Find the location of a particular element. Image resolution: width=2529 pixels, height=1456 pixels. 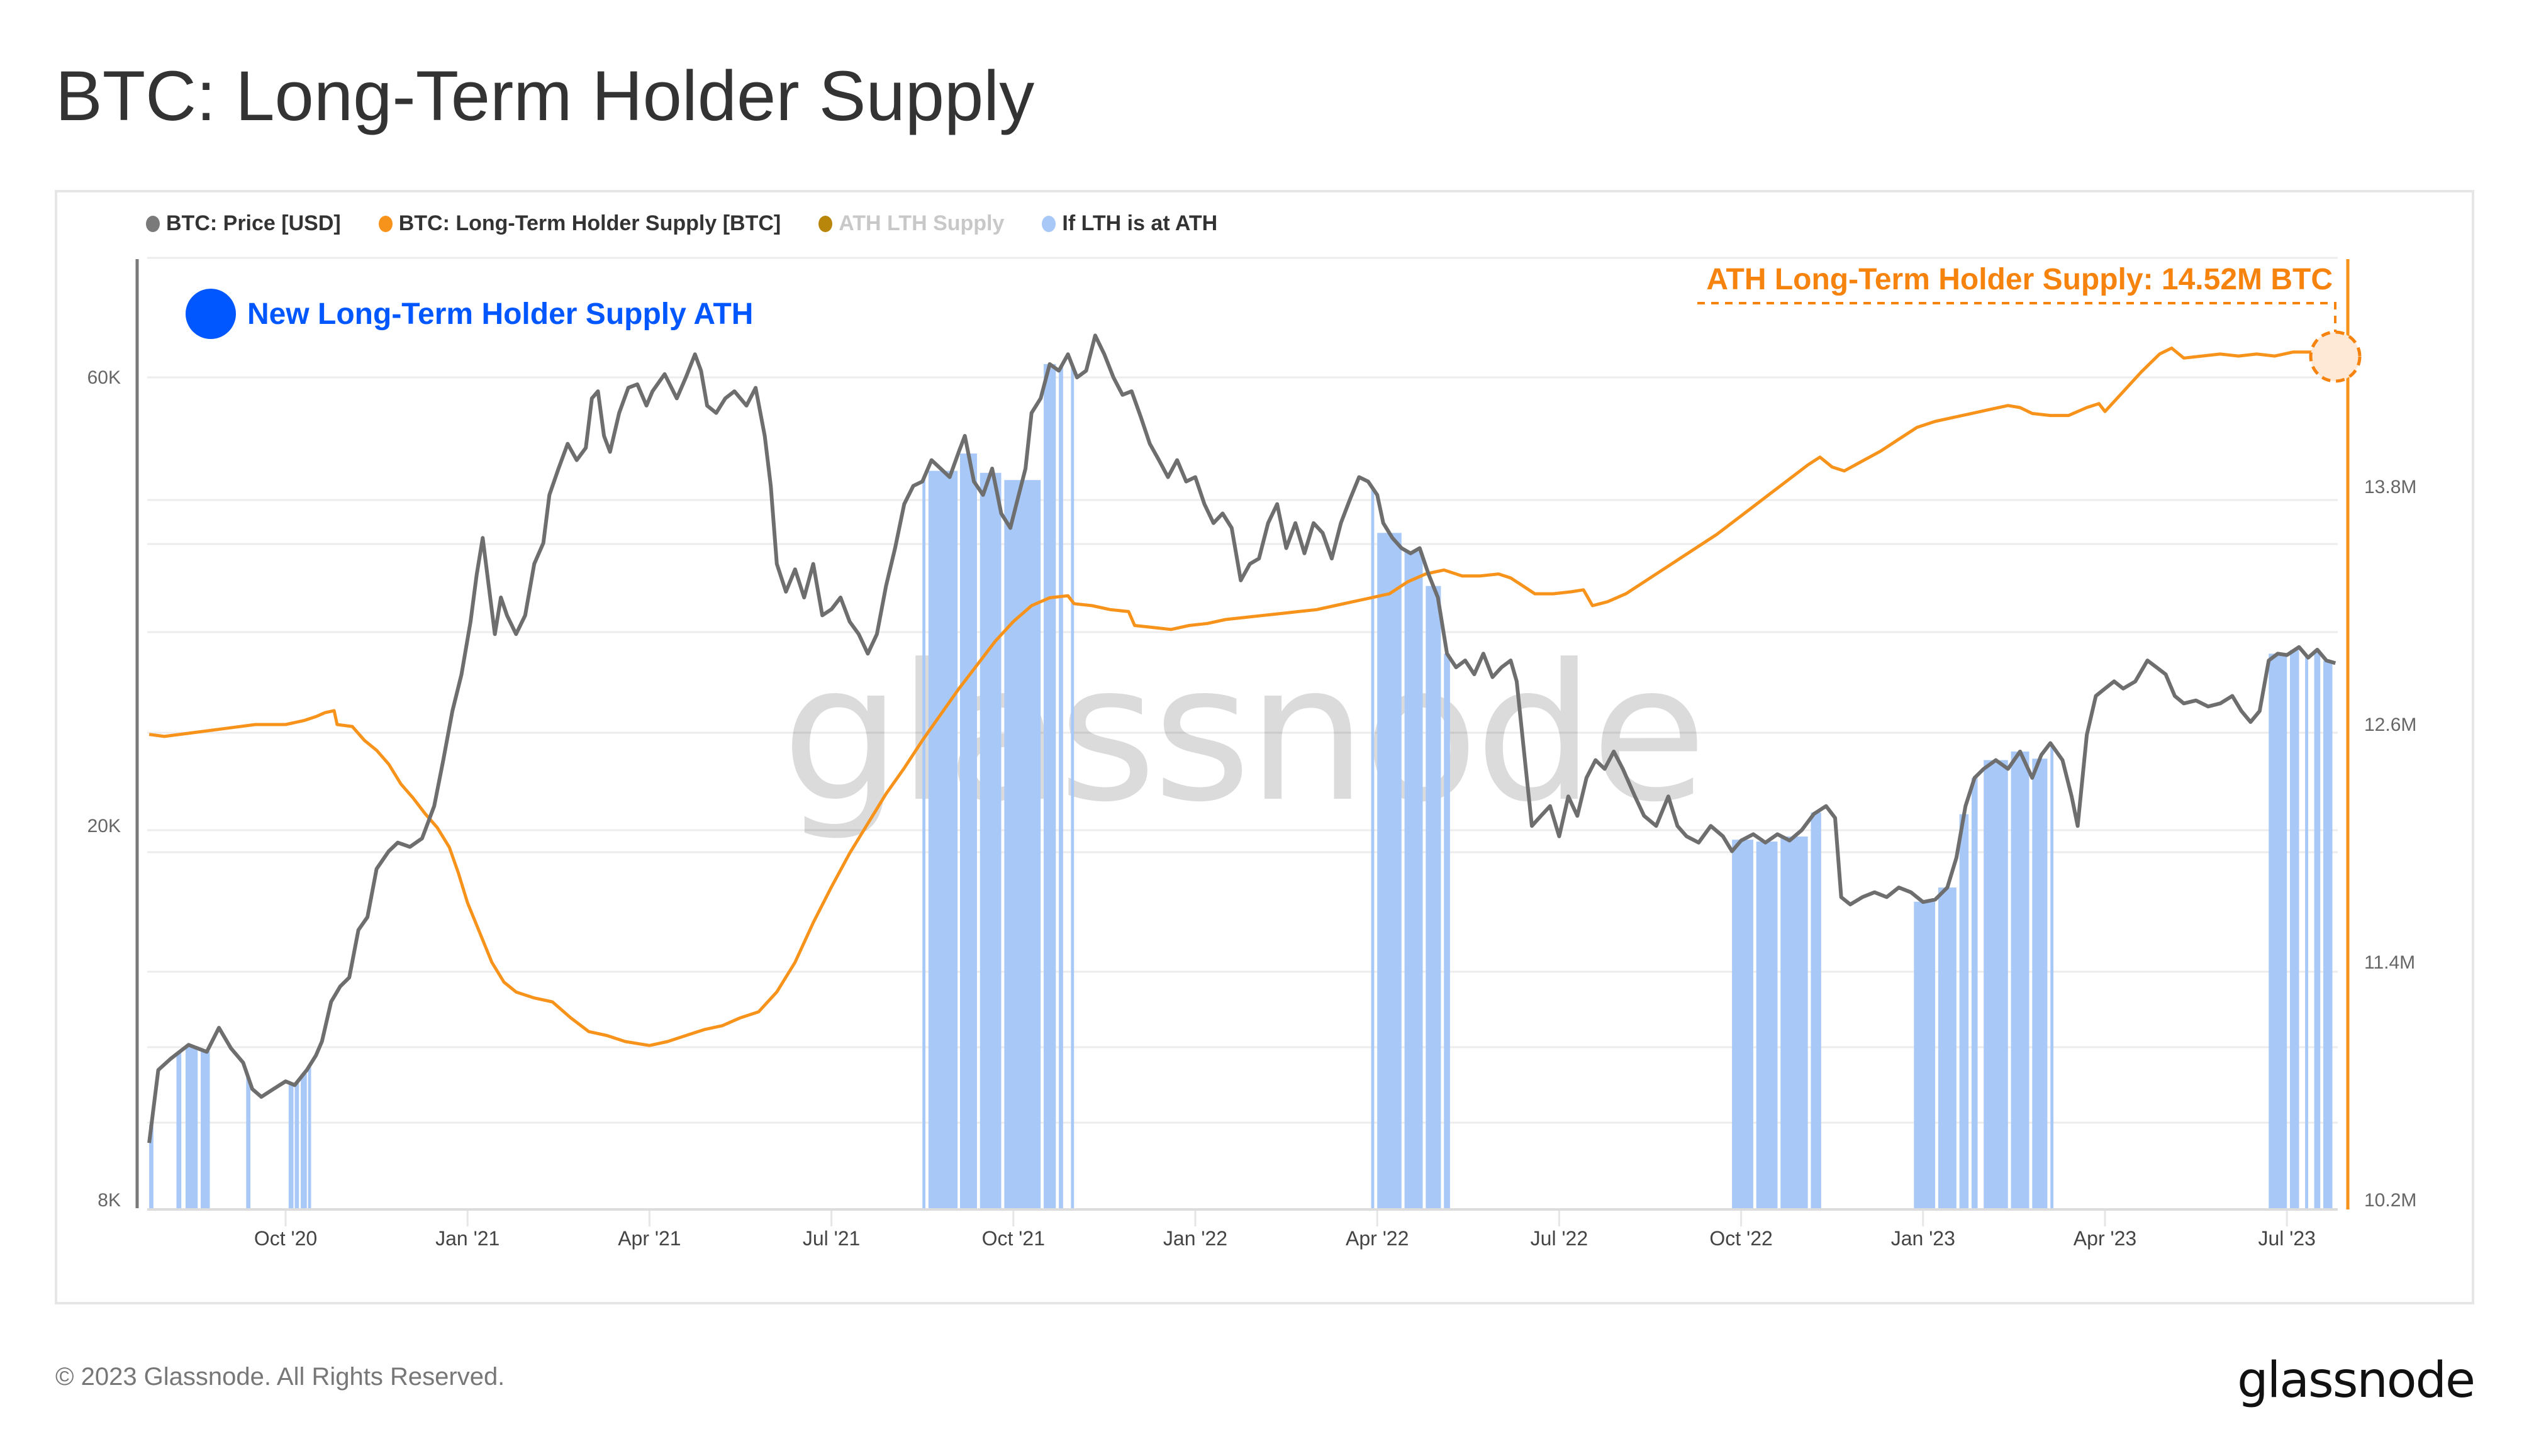

left-axis-labels: 60K 20K 8K is located at coordinates (104, 789).